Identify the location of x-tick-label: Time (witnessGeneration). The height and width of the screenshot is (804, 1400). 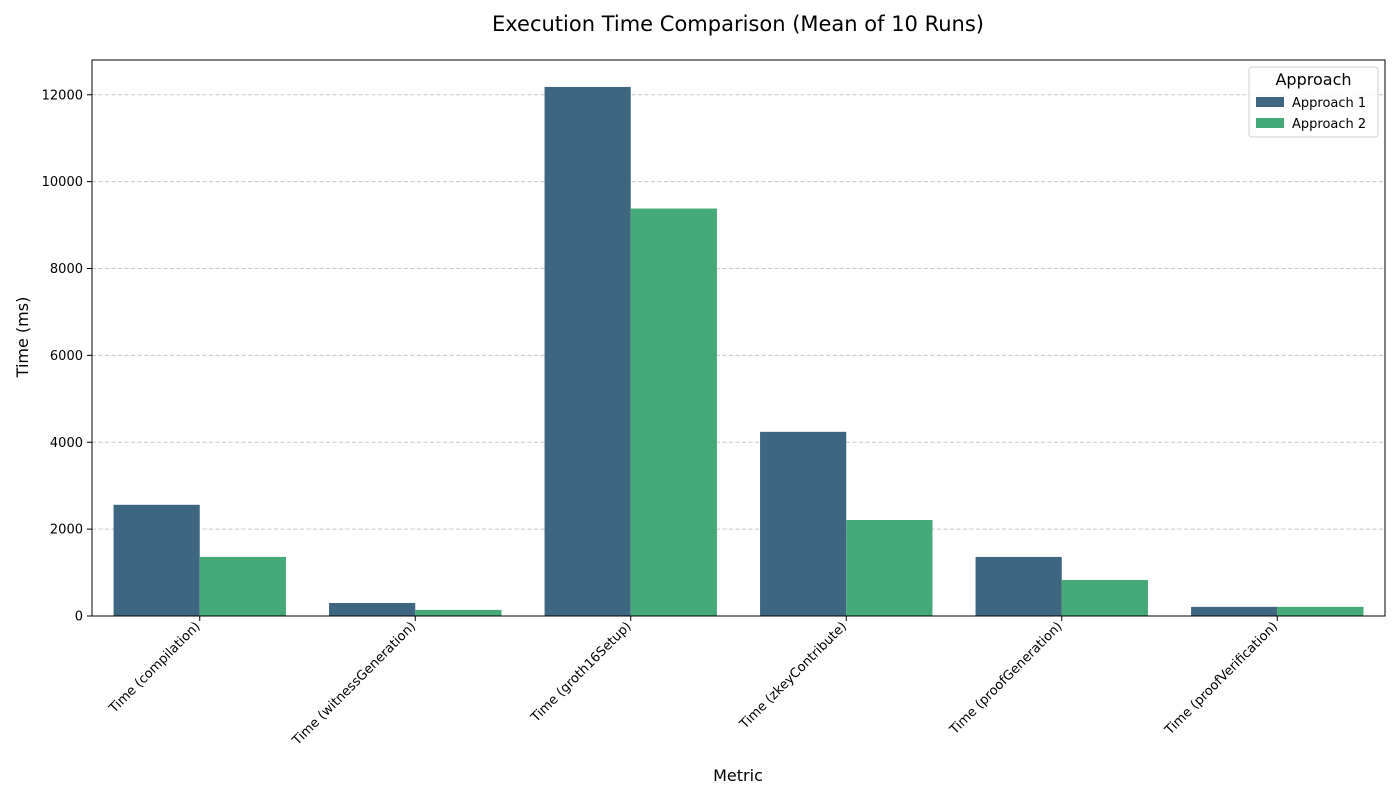
(354, 684).